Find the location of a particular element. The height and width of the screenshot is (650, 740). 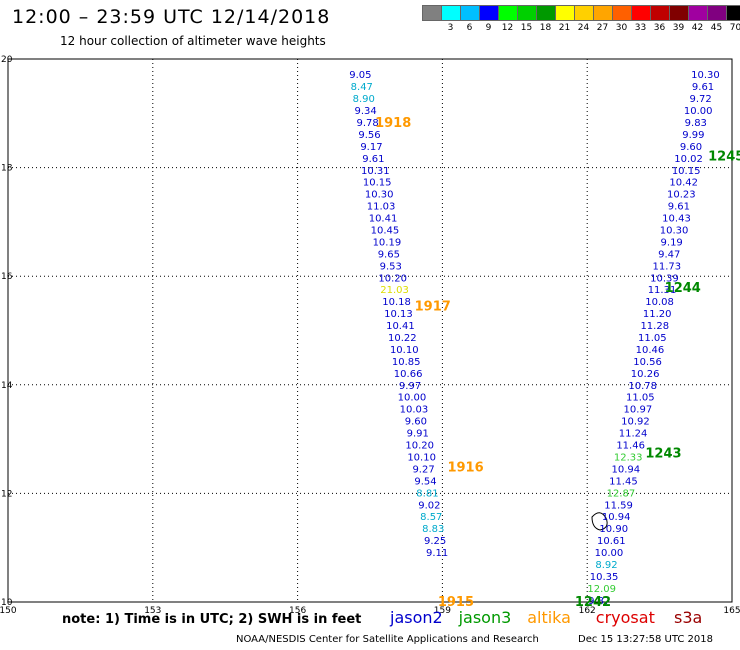

legend-bin-label: 12 is located at coordinates (507, 28).